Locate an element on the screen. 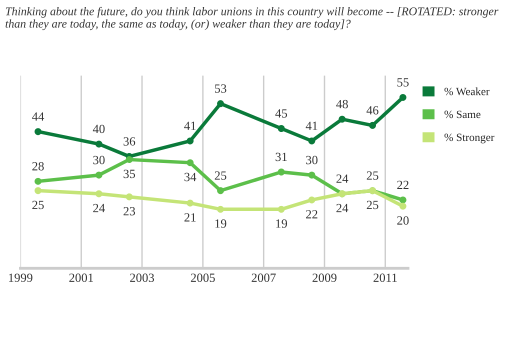 This screenshot has width=510, height=344. x-tick-label: 2009 is located at coordinates (324, 278).